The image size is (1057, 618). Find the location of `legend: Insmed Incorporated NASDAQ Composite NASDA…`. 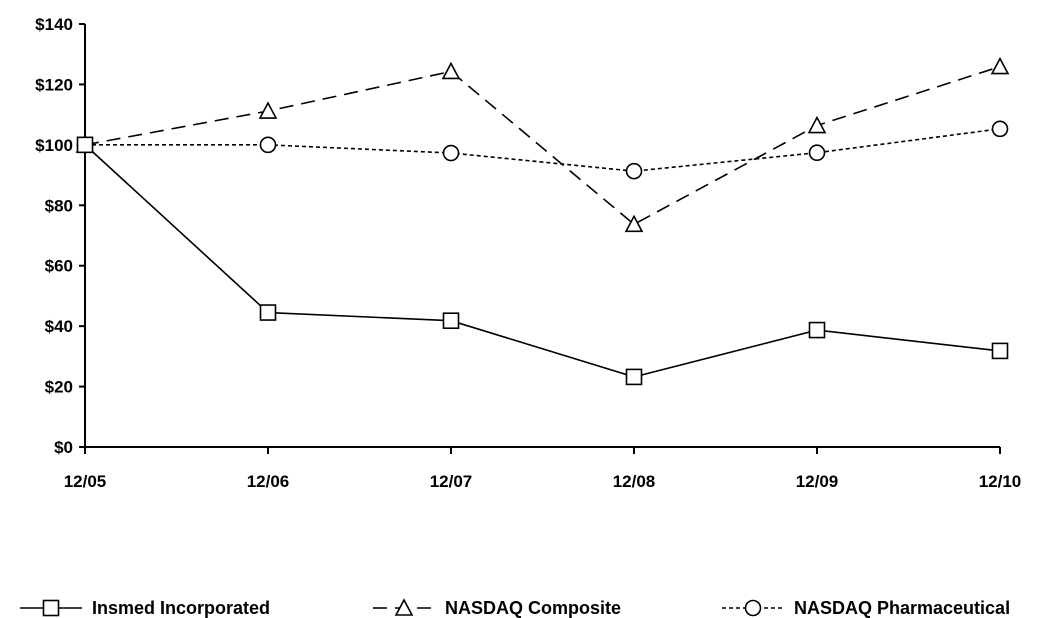

legend: Insmed Incorporated NASDAQ Composite NASDA… is located at coordinates (515, 608).